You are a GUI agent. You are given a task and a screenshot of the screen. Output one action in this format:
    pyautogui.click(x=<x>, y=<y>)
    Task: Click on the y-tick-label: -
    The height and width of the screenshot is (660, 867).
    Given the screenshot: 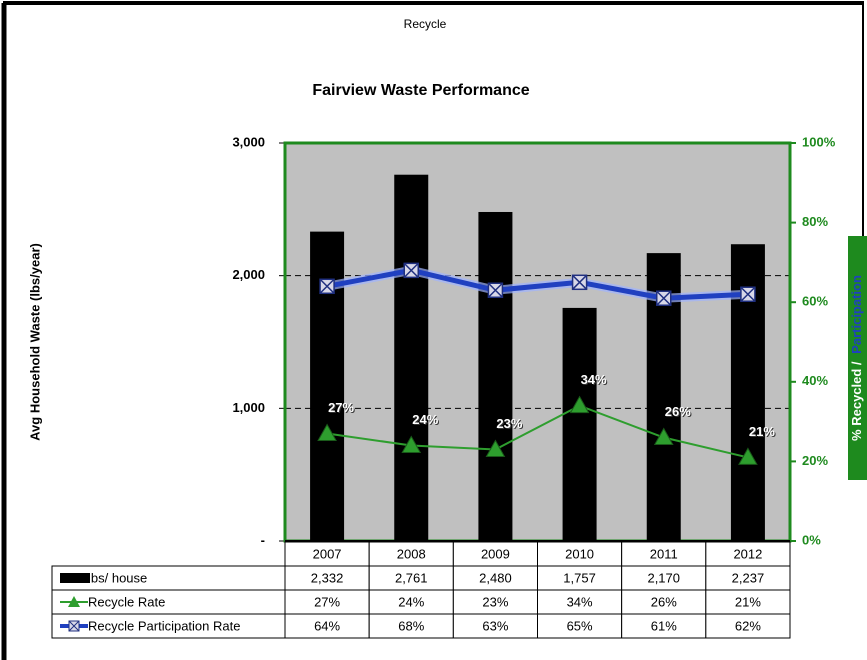 What is the action you would take?
    pyautogui.click(x=263, y=539)
    